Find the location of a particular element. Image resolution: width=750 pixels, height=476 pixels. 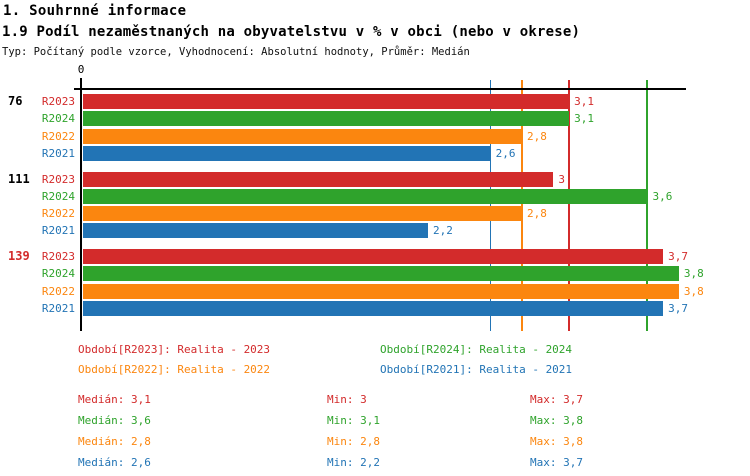

bar-value-76-R2021: 2,6 is located at coordinates (505, 153).